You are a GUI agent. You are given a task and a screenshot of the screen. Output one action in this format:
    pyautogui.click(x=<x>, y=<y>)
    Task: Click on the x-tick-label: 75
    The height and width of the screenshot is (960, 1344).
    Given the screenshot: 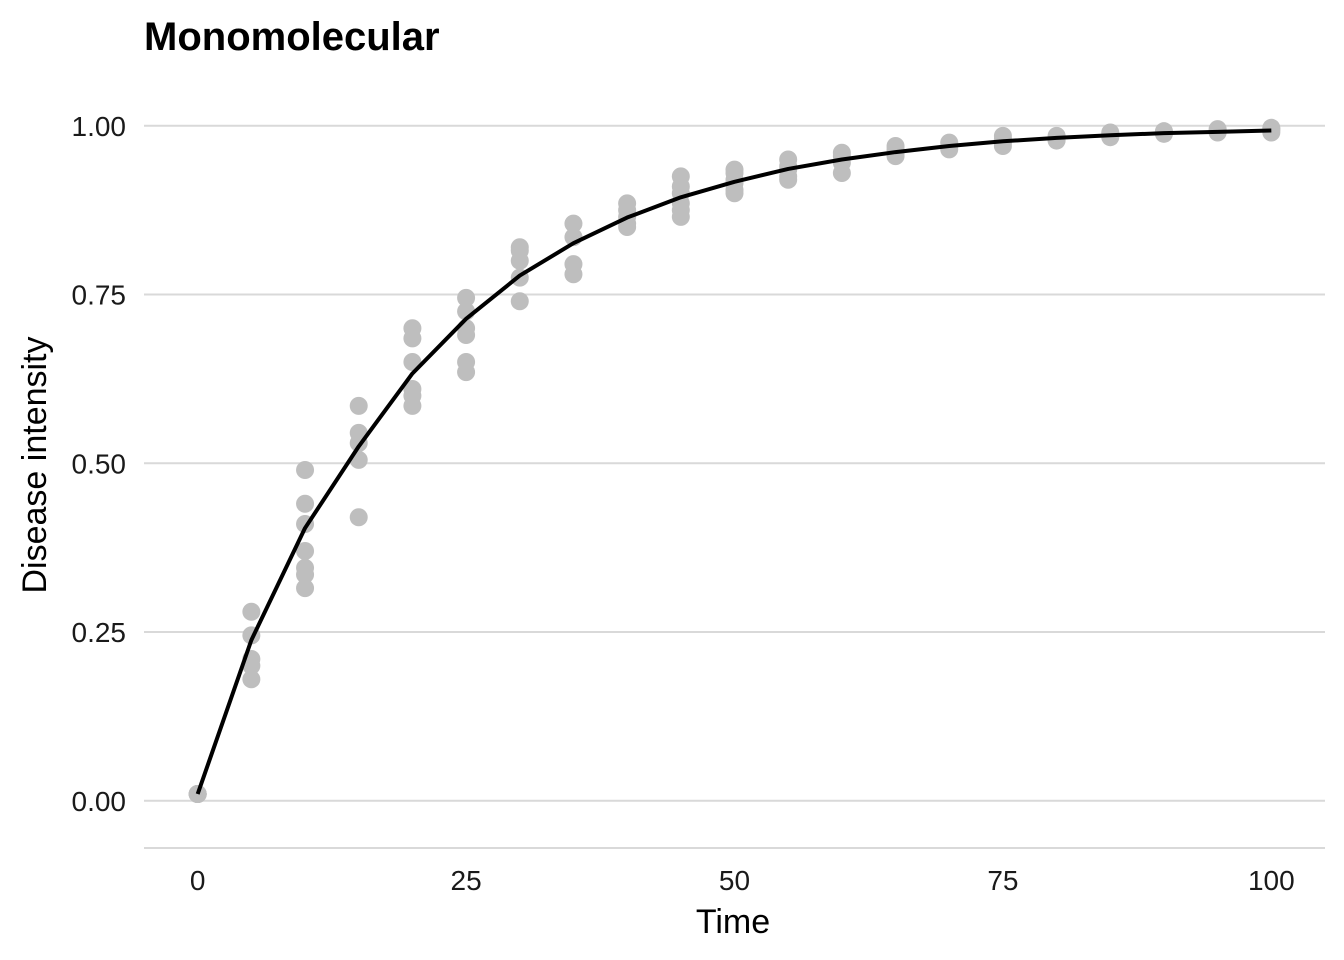 What is the action you would take?
    pyautogui.click(x=1002, y=880)
    